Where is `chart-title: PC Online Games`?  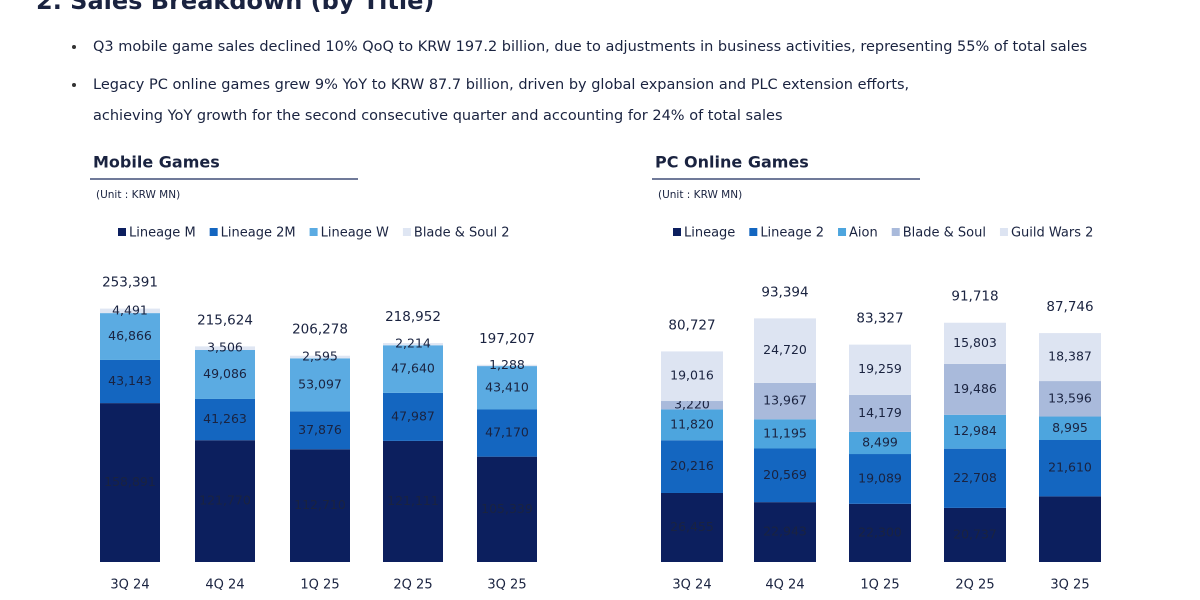 chart-title: PC Online Games is located at coordinates (732, 162).